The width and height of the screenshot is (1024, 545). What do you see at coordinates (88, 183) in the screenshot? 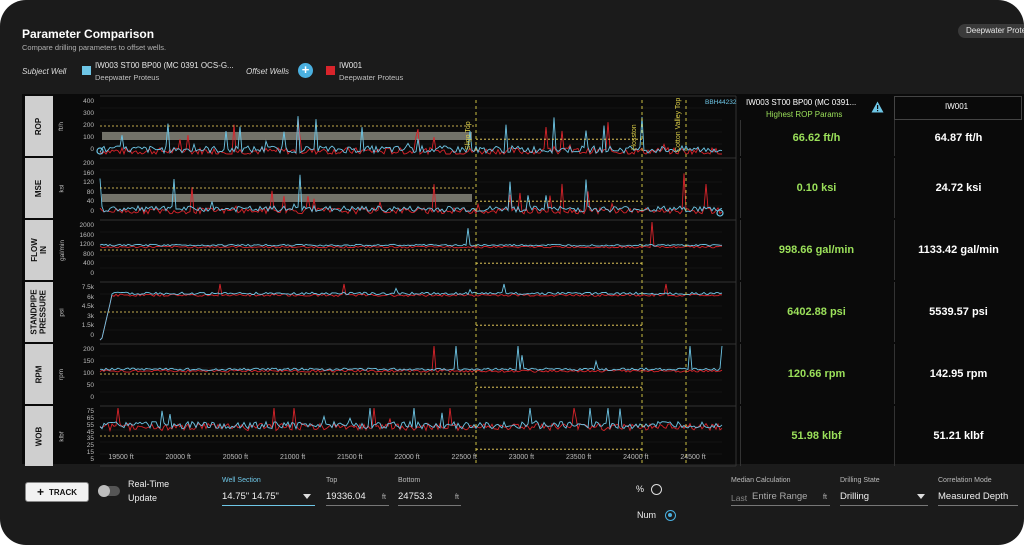
I see `y-tick-label: 120` at bounding box center [88, 183].